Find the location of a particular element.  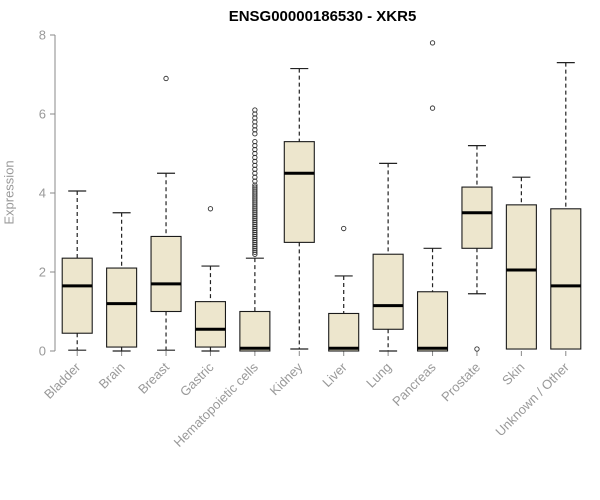

x-tick-label: Bladder is located at coordinates (62, 380).